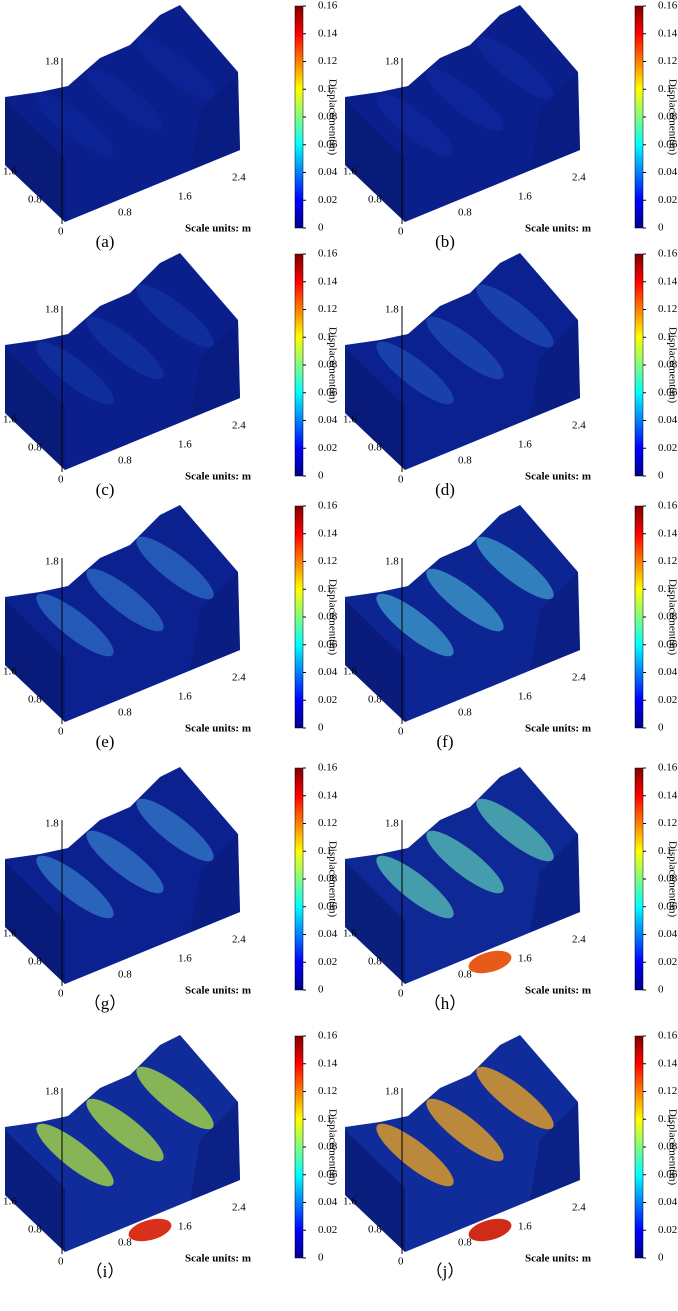  What do you see at coordinates (445, 1003) in the screenshot?
I see `panel-label: （h）` at bounding box center [445, 1003].